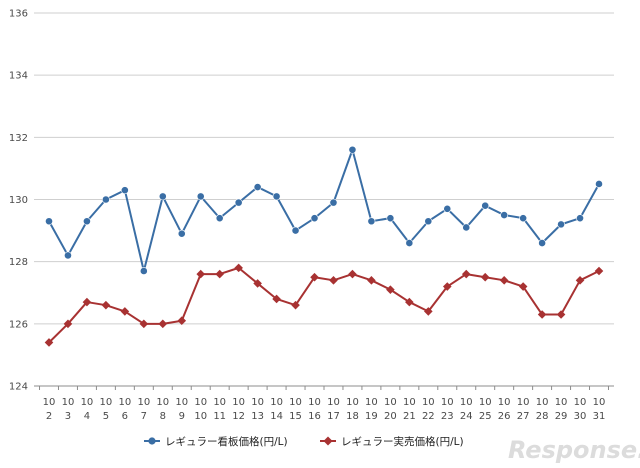 The height and width of the screenshot is (468, 640). What do you see at coordinates (257, 416) in the screenshot?
I see `x-tick-day: 13` at bounding box center [257, 416].